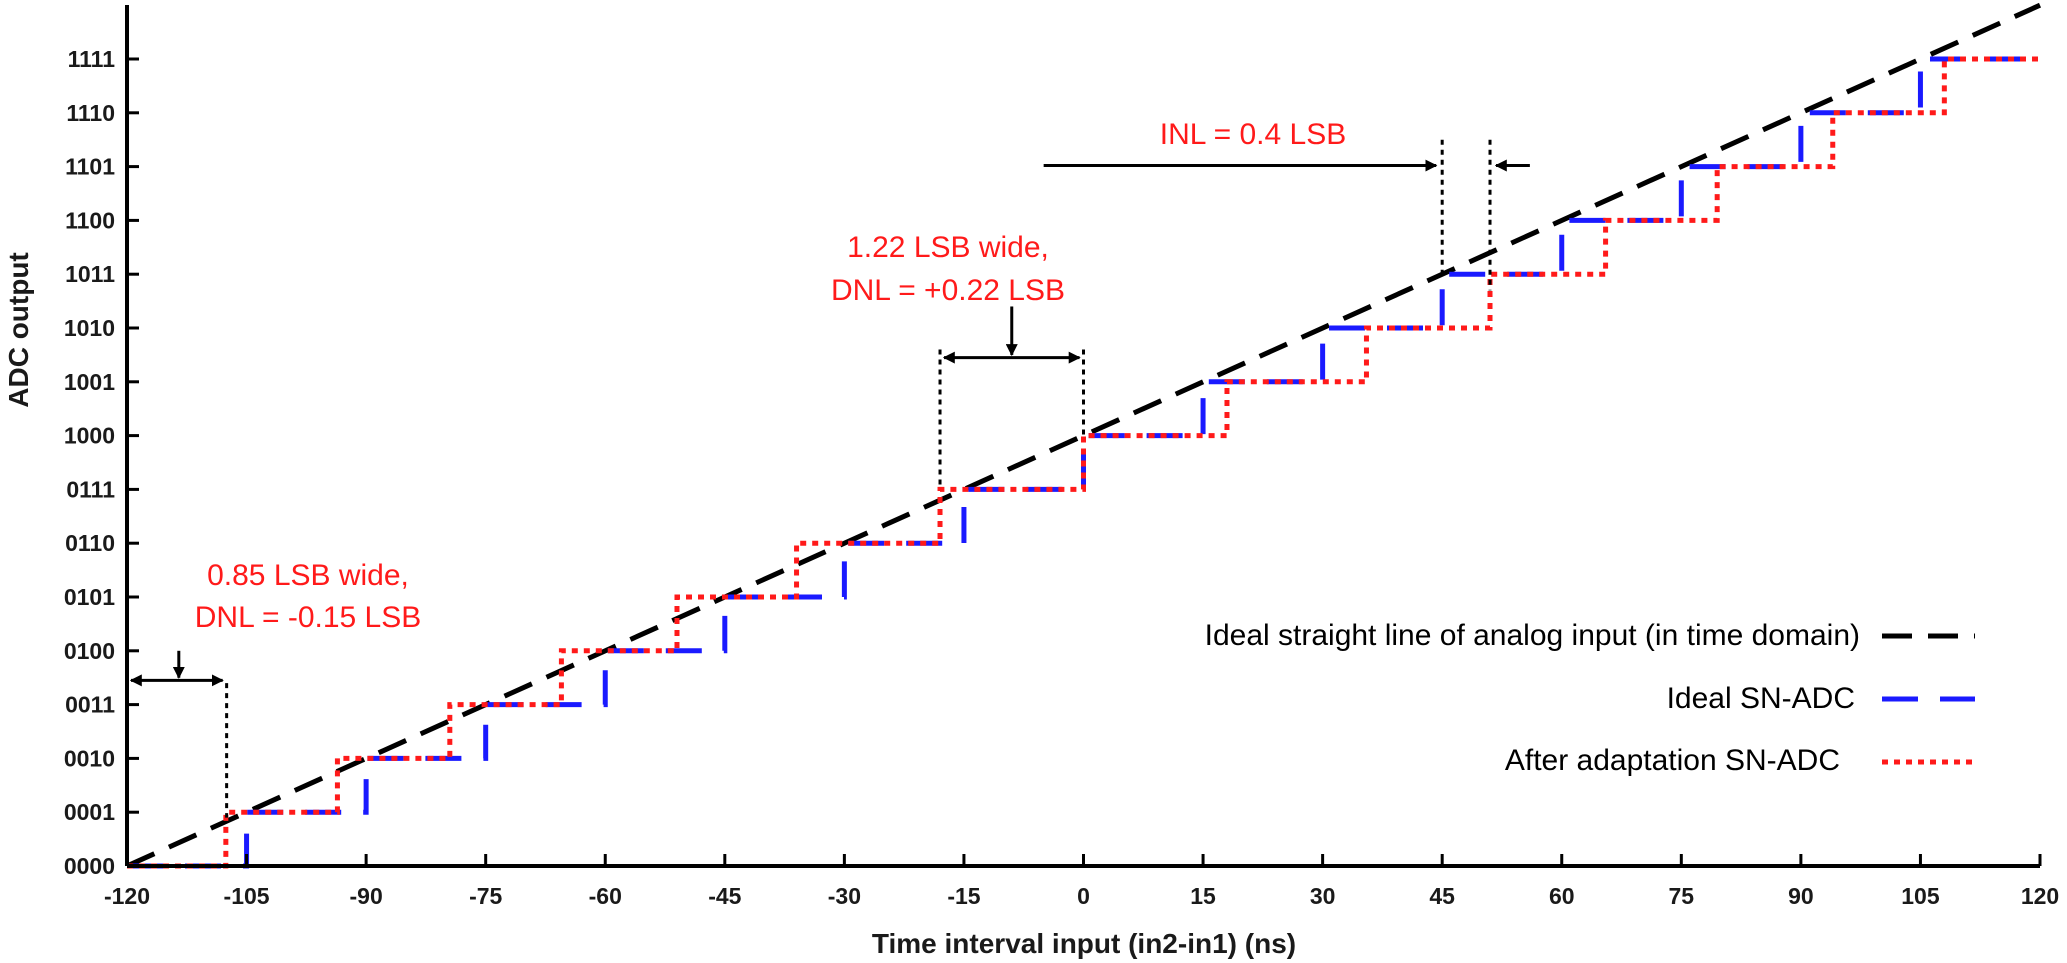 This screenshot has height=963, width=2067. What do you see at coordinates (89, 866) in the screenshot?
I see `y-tick-label: 0000` at bounding box center [89, 866].